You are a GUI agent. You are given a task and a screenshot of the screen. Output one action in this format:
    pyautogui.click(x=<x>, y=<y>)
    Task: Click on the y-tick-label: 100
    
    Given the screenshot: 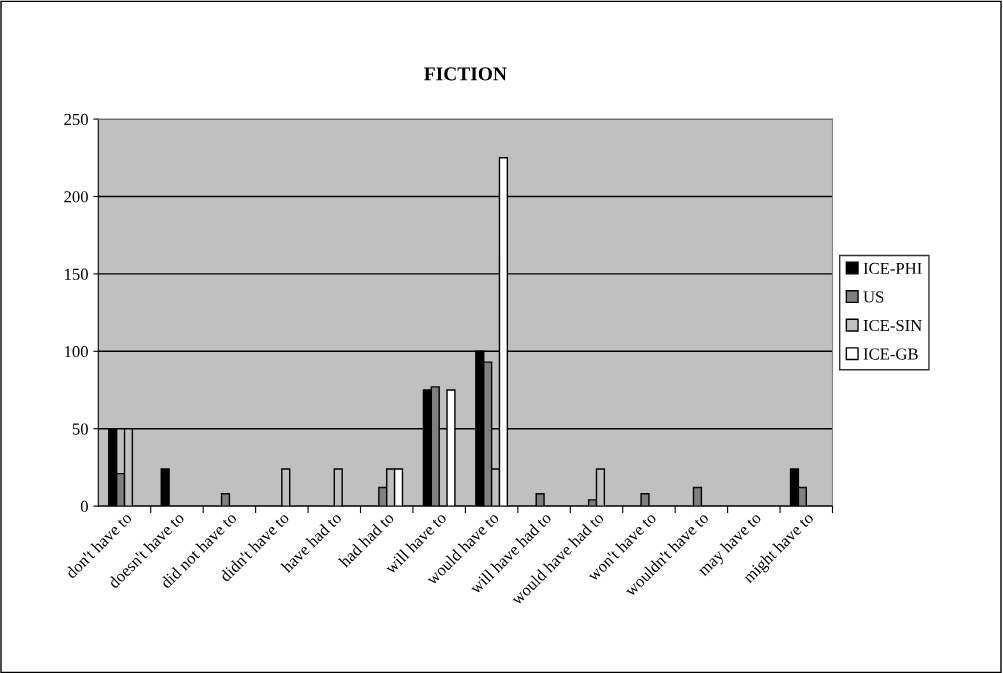 What is the action you would take?
    pyautogui.click(x=76, y=352)
    